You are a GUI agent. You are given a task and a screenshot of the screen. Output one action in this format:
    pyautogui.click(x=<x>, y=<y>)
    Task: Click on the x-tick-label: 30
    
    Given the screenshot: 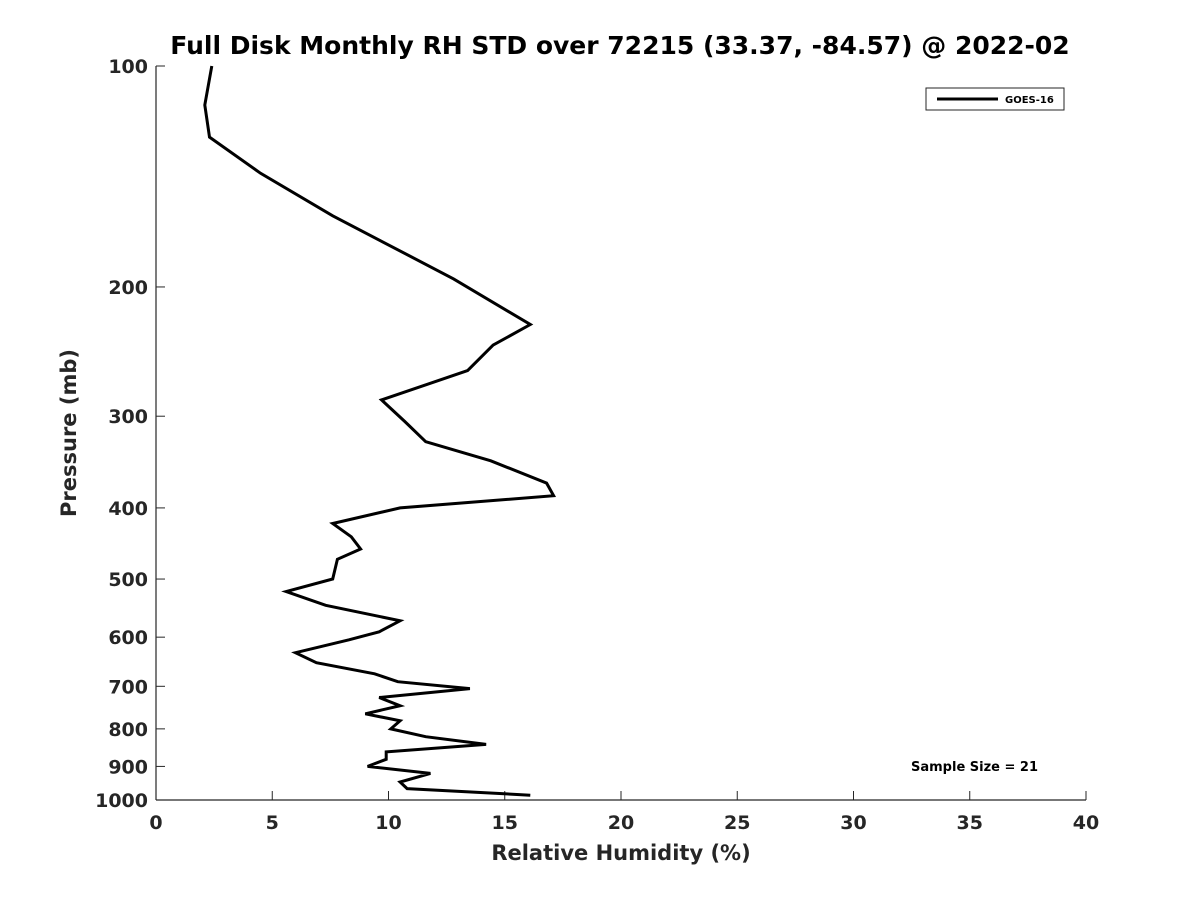 What is the action you would take?
    pyautogui.click(x=853, y=823)
    